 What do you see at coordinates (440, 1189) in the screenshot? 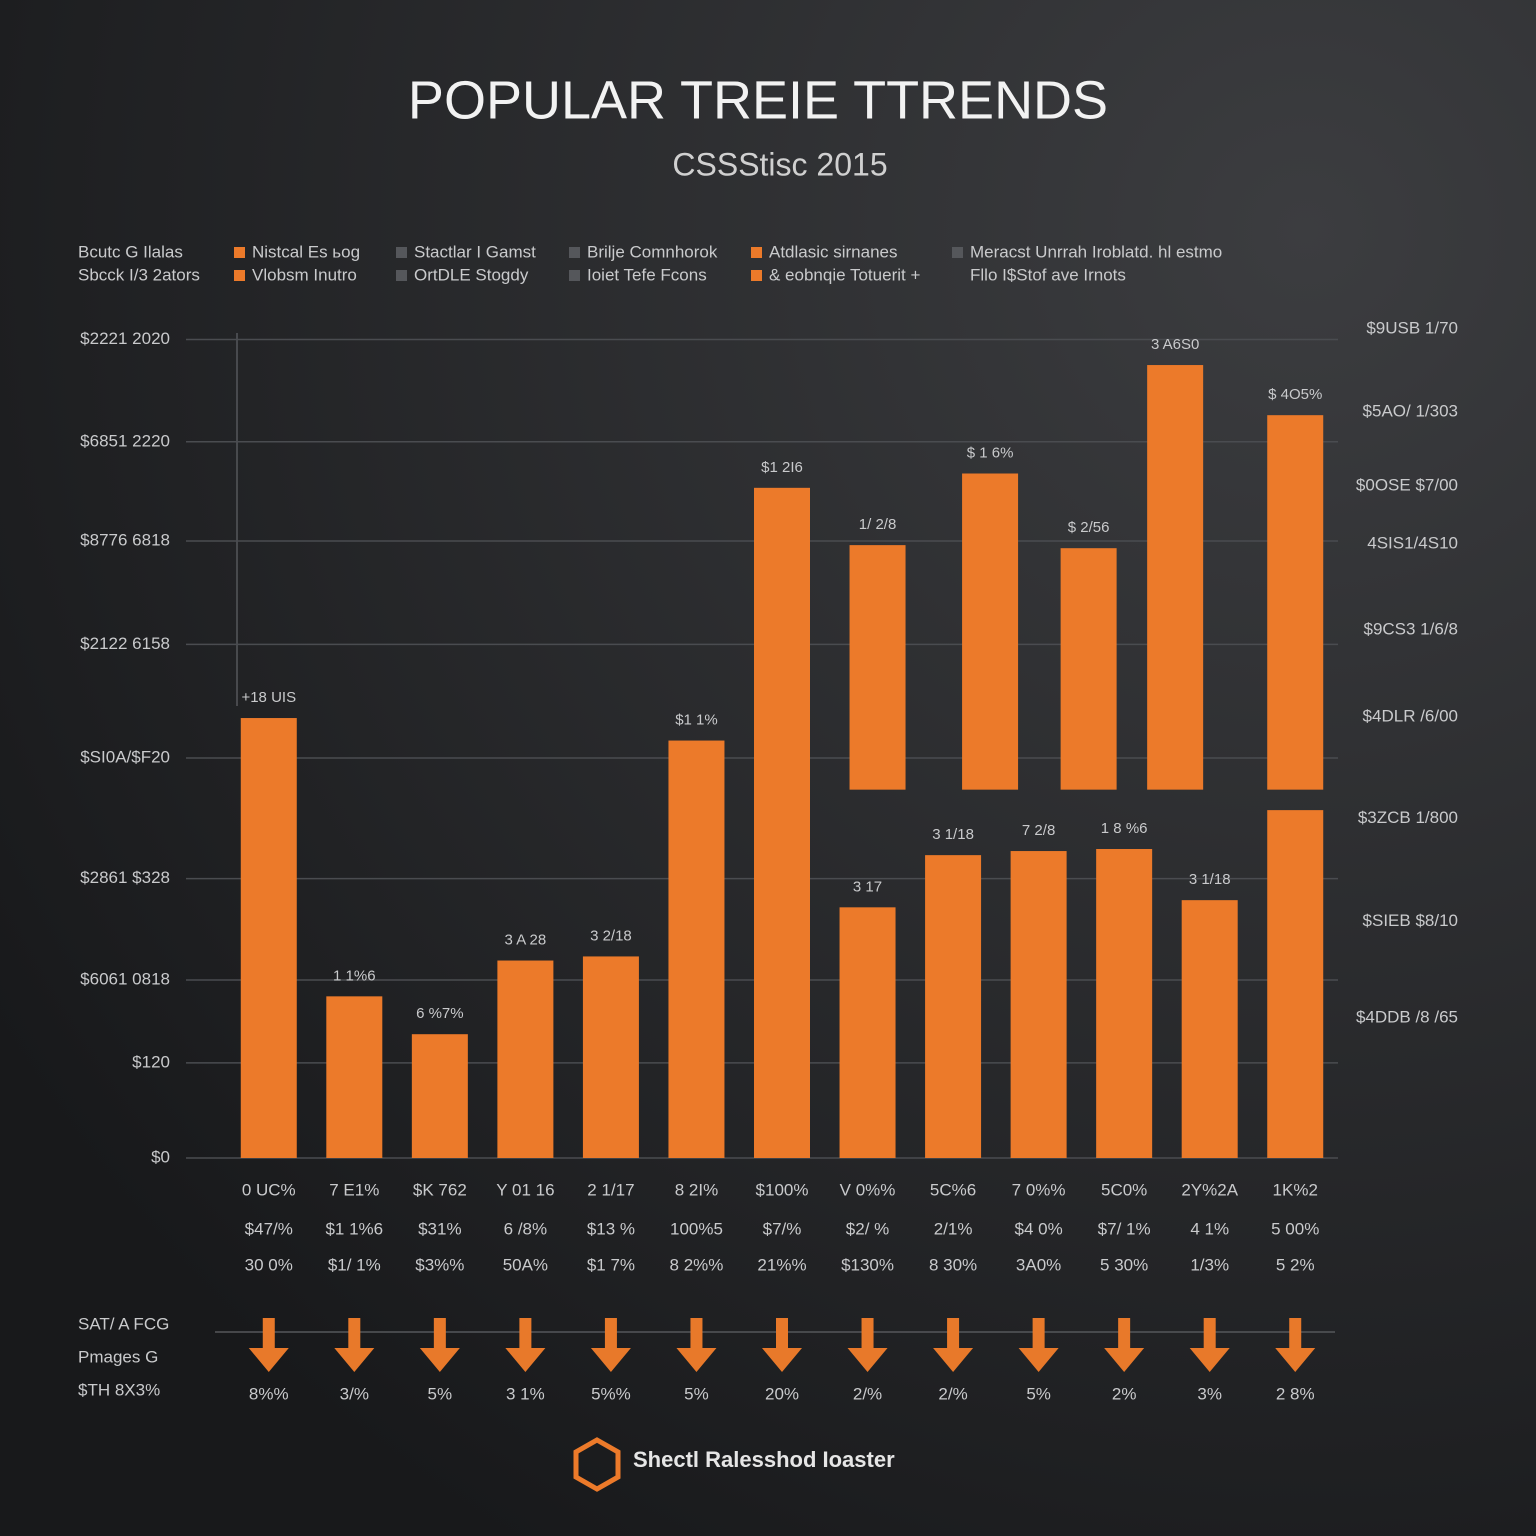
I see `x-tick-label: $K 762` at bounding box center [440, 1189].